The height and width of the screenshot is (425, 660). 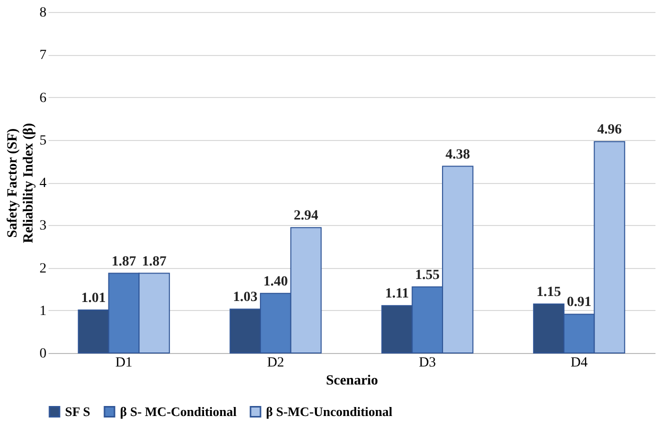 What do you see at coordinates (579, 363) in the screenshot?
I see `x-tick-label: D4` at bounding box center [579, 363].